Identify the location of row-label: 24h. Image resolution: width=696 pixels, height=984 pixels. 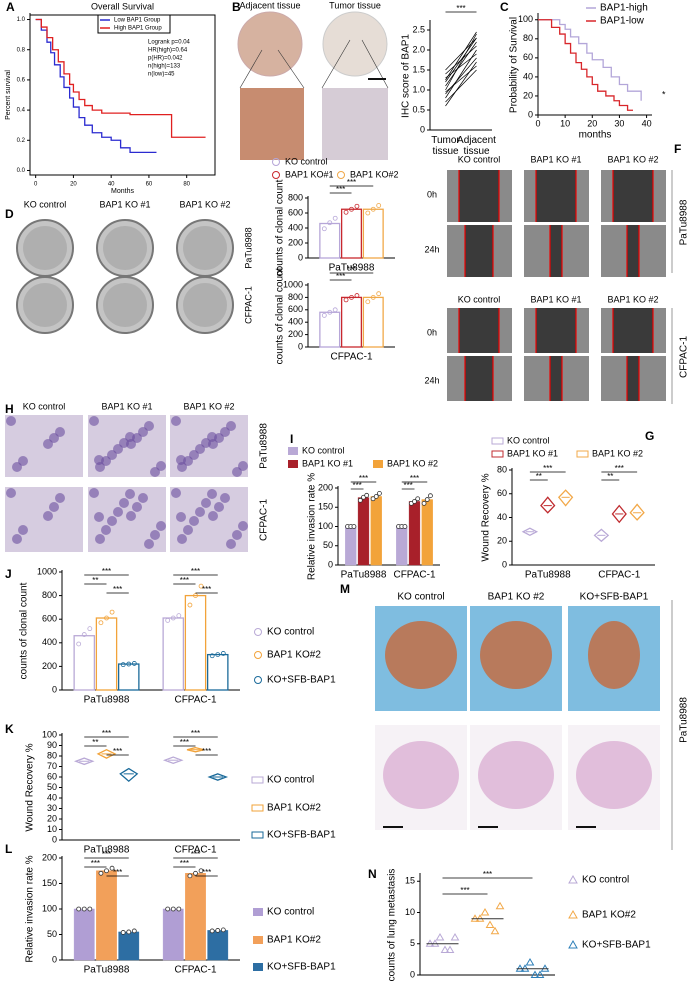
(431, 249).